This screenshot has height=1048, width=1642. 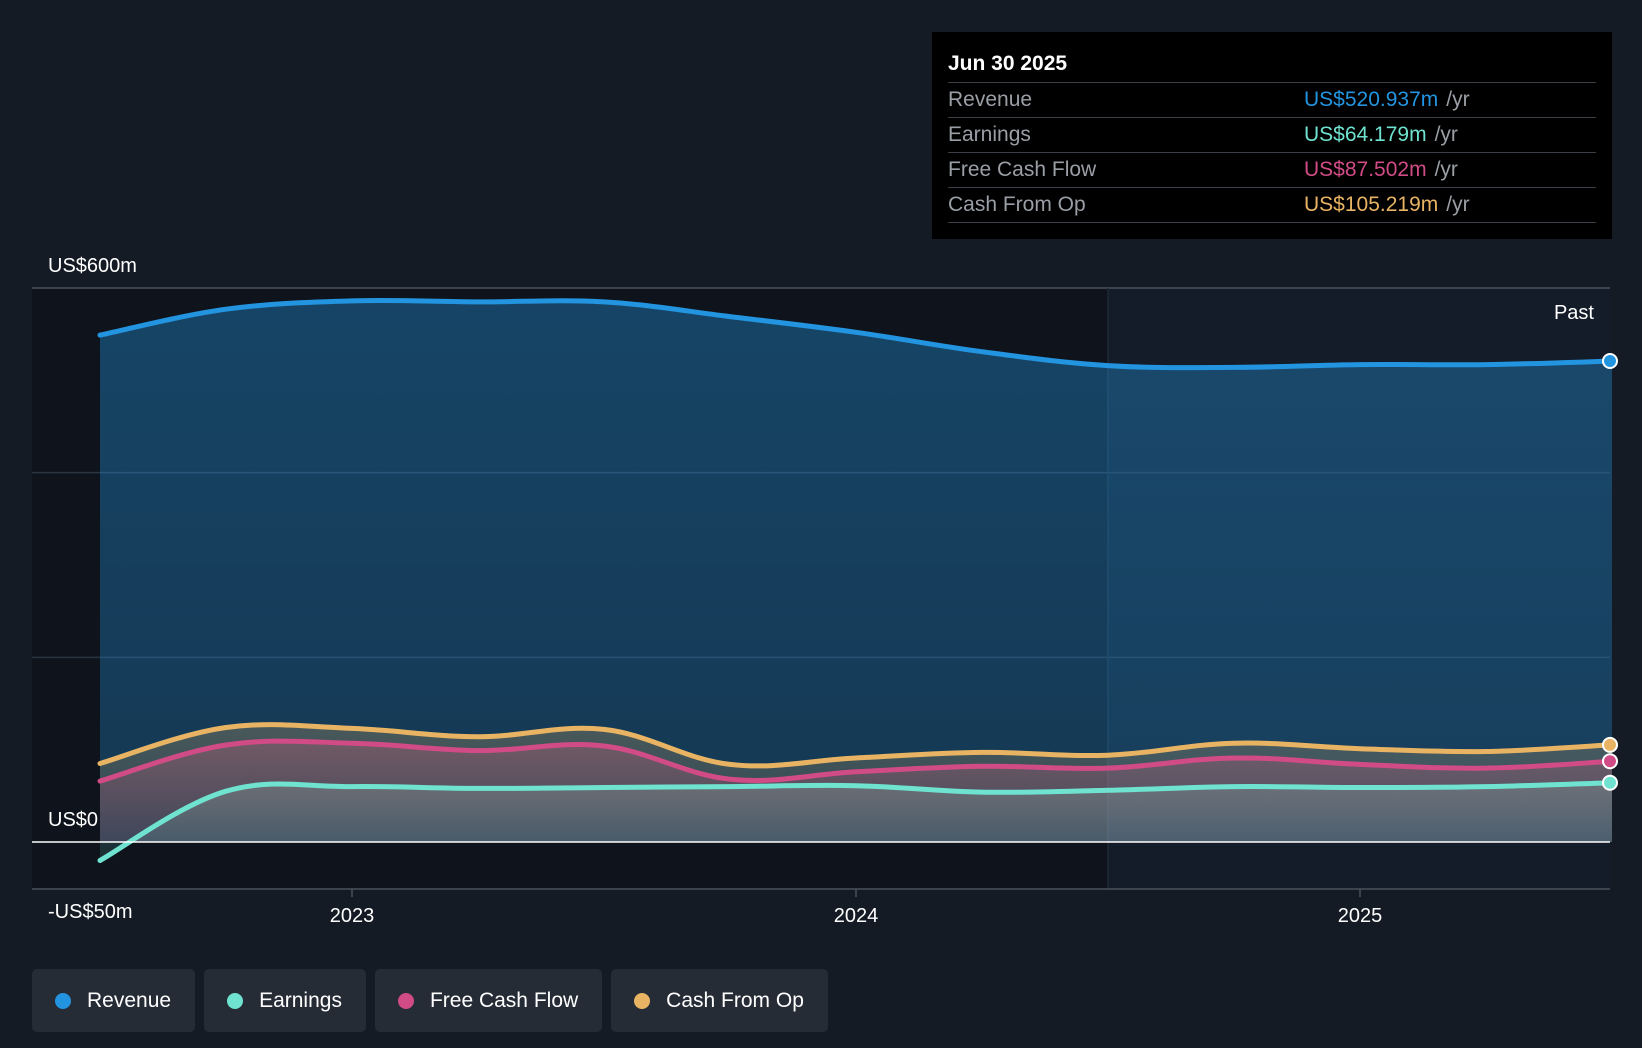 I want to click on past-label: Past, so click(x=1574, y=313).